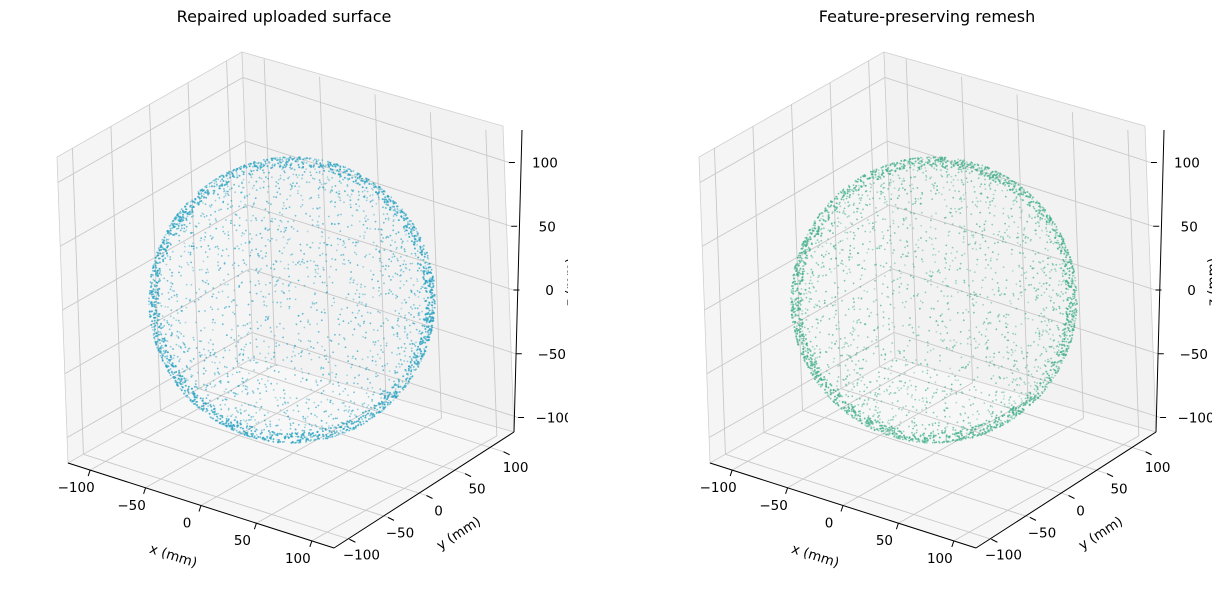  Describe the element at coordinates (361, 555) in the screenshot. I see `y-tick-label: −100` at that location.